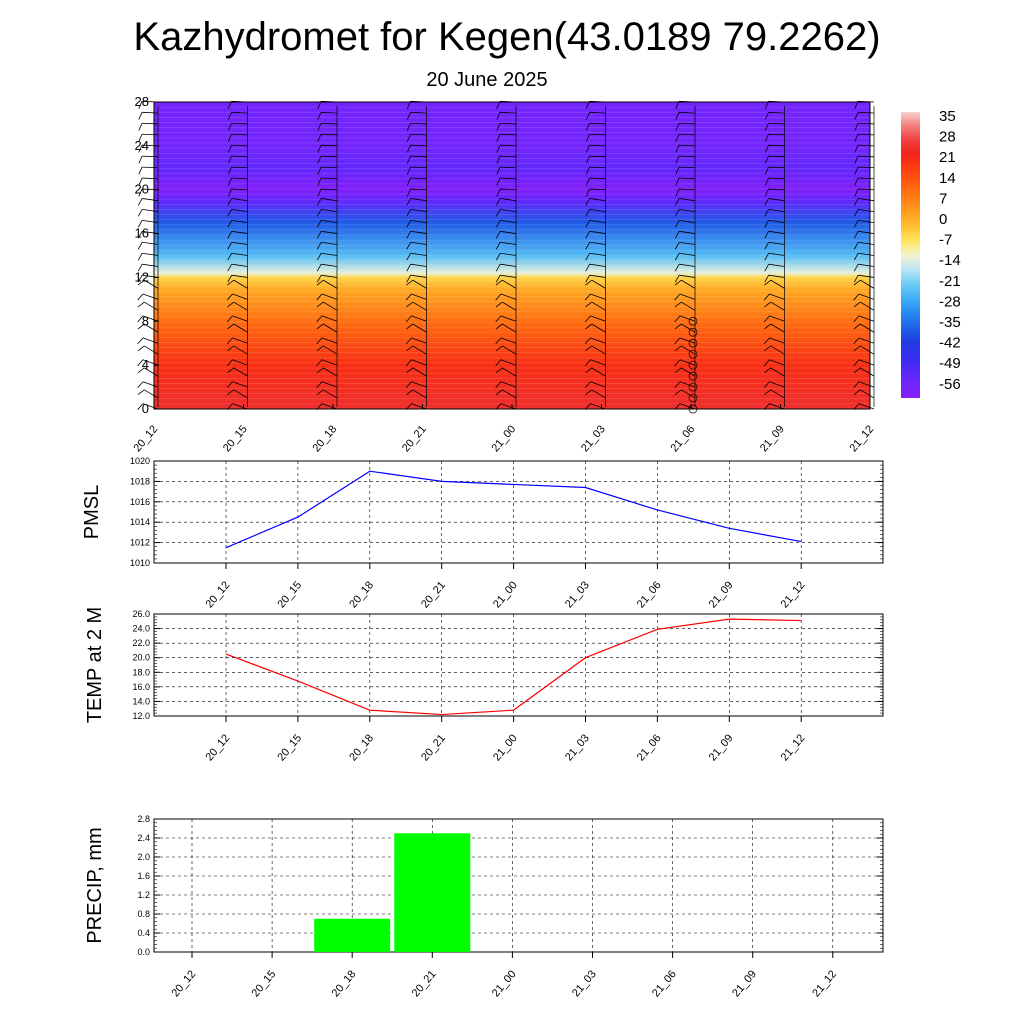 This screenshot has width=1024, height=1024. Describe the element at coordinates (145, 320) in the screenshot. I see `y-tick-label: 8` at that location.